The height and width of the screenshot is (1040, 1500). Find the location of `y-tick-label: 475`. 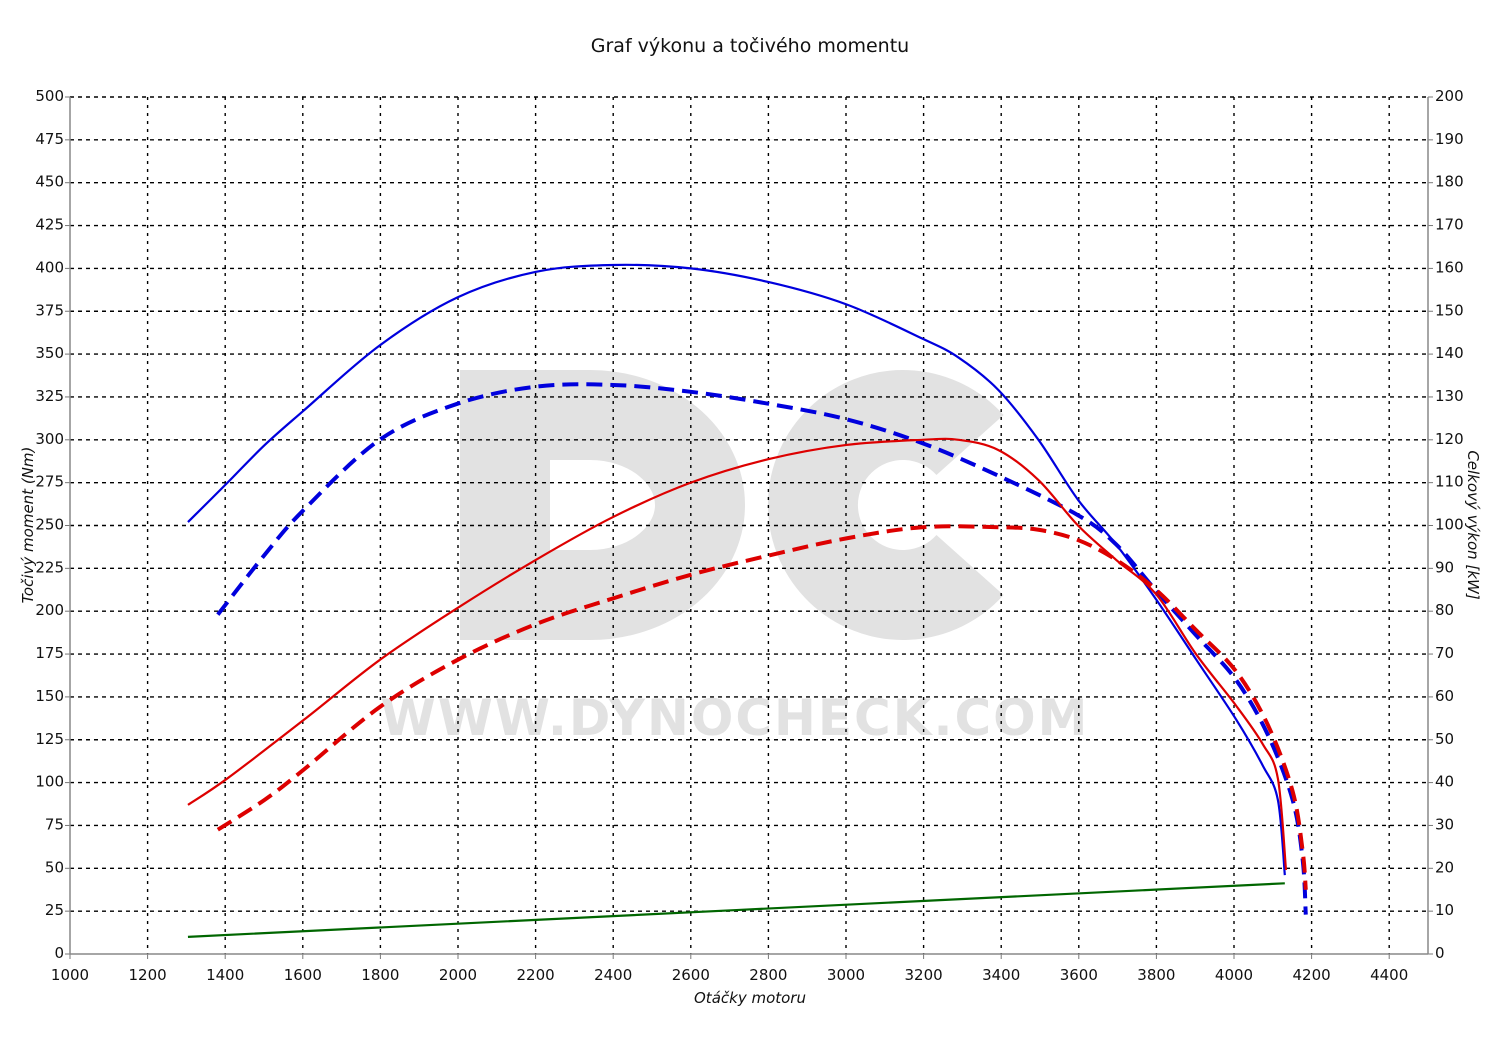

y-tick-label: 475 is located at coordinates (49, 139).